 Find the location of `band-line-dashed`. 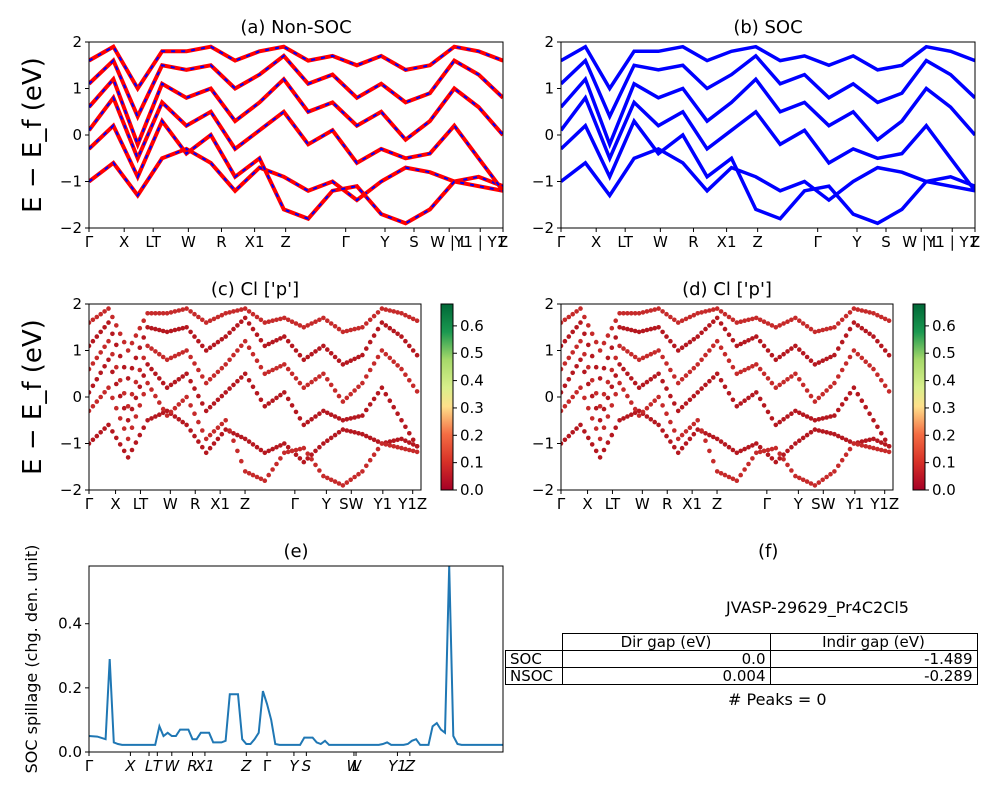

band-line-dashed is located at coordinates (296, 112).